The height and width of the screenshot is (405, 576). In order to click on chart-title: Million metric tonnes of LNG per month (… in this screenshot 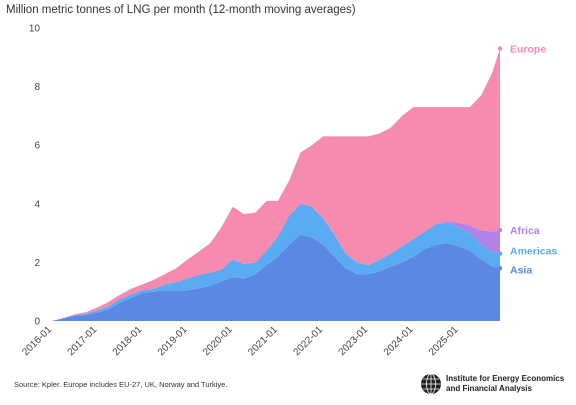, I will do `click(181, 10)`.